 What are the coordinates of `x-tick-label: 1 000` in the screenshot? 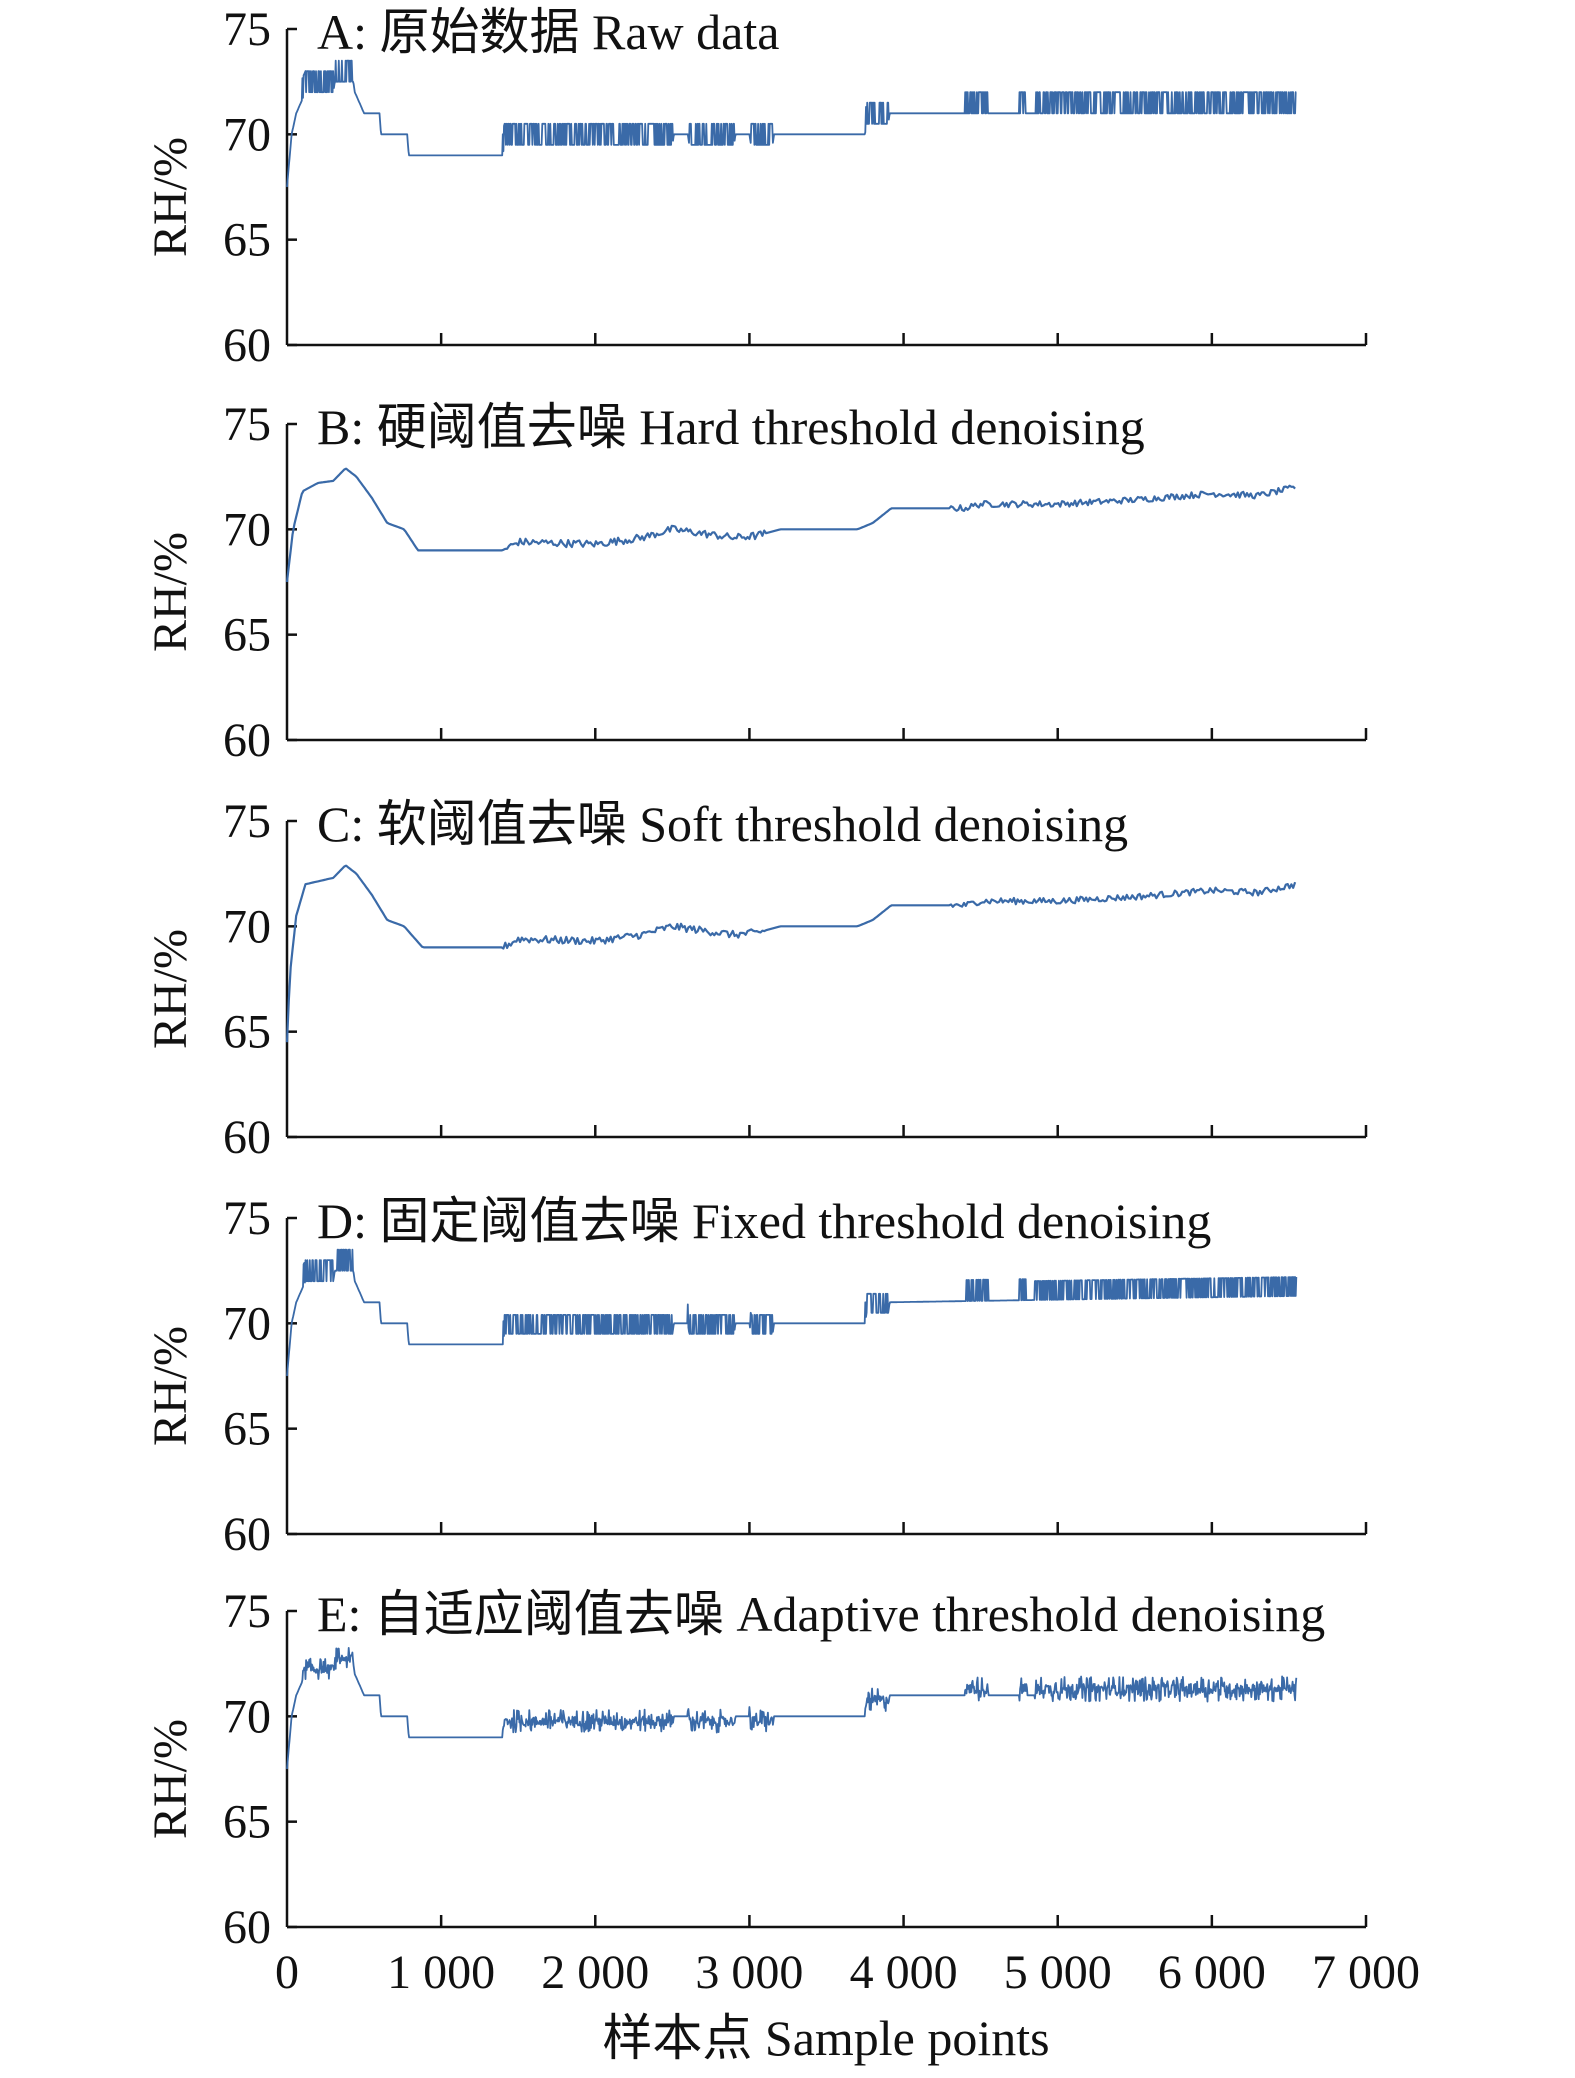 It's located at (441, 1972).